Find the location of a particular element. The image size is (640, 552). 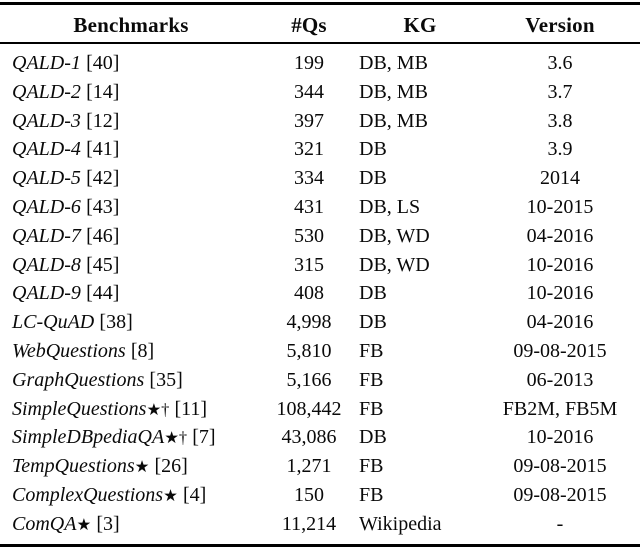

qs-value: 108,442 is located at coordinates (309, 408).